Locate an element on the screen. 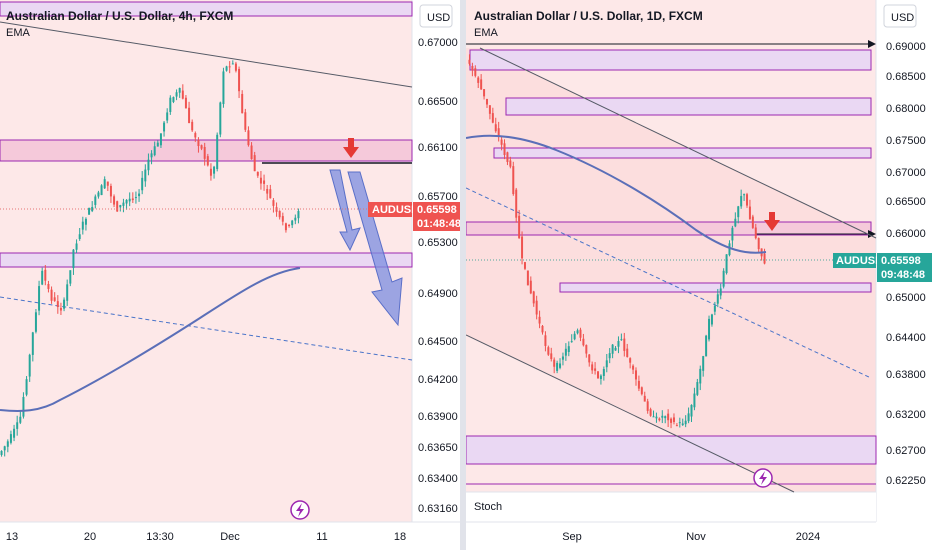  bar-countdown: 01:48:48 is located at coordinates (438, 224).